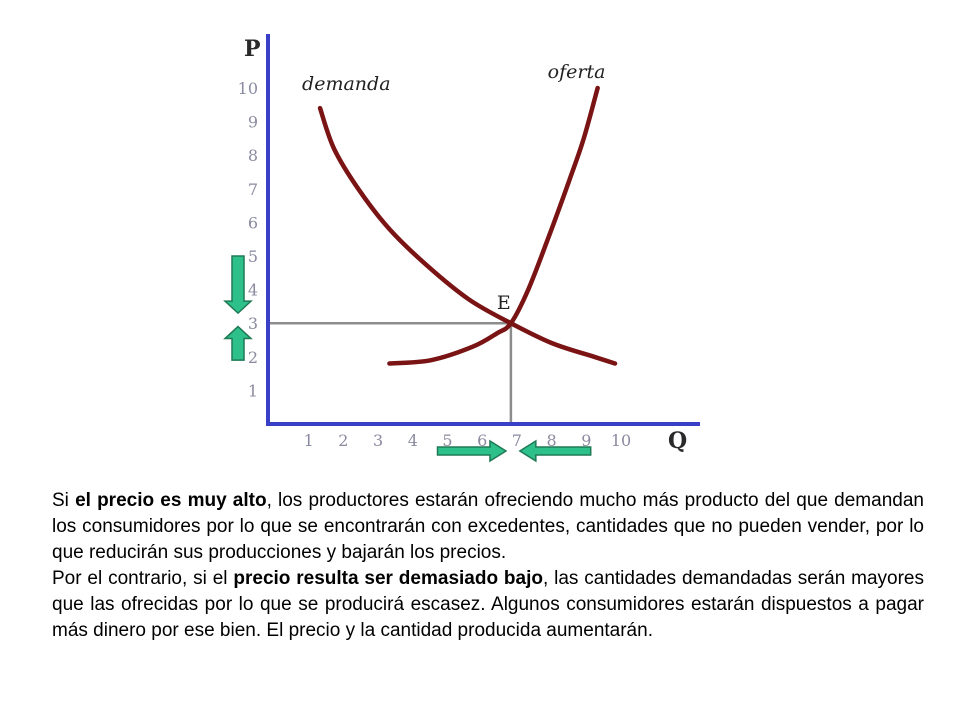 The width and height of the screenshot is (960, 720). What do you see at coordinates (586, 440) in the screenshot?
I see `x-tick-label: 9` at bounding box center [586, 440].